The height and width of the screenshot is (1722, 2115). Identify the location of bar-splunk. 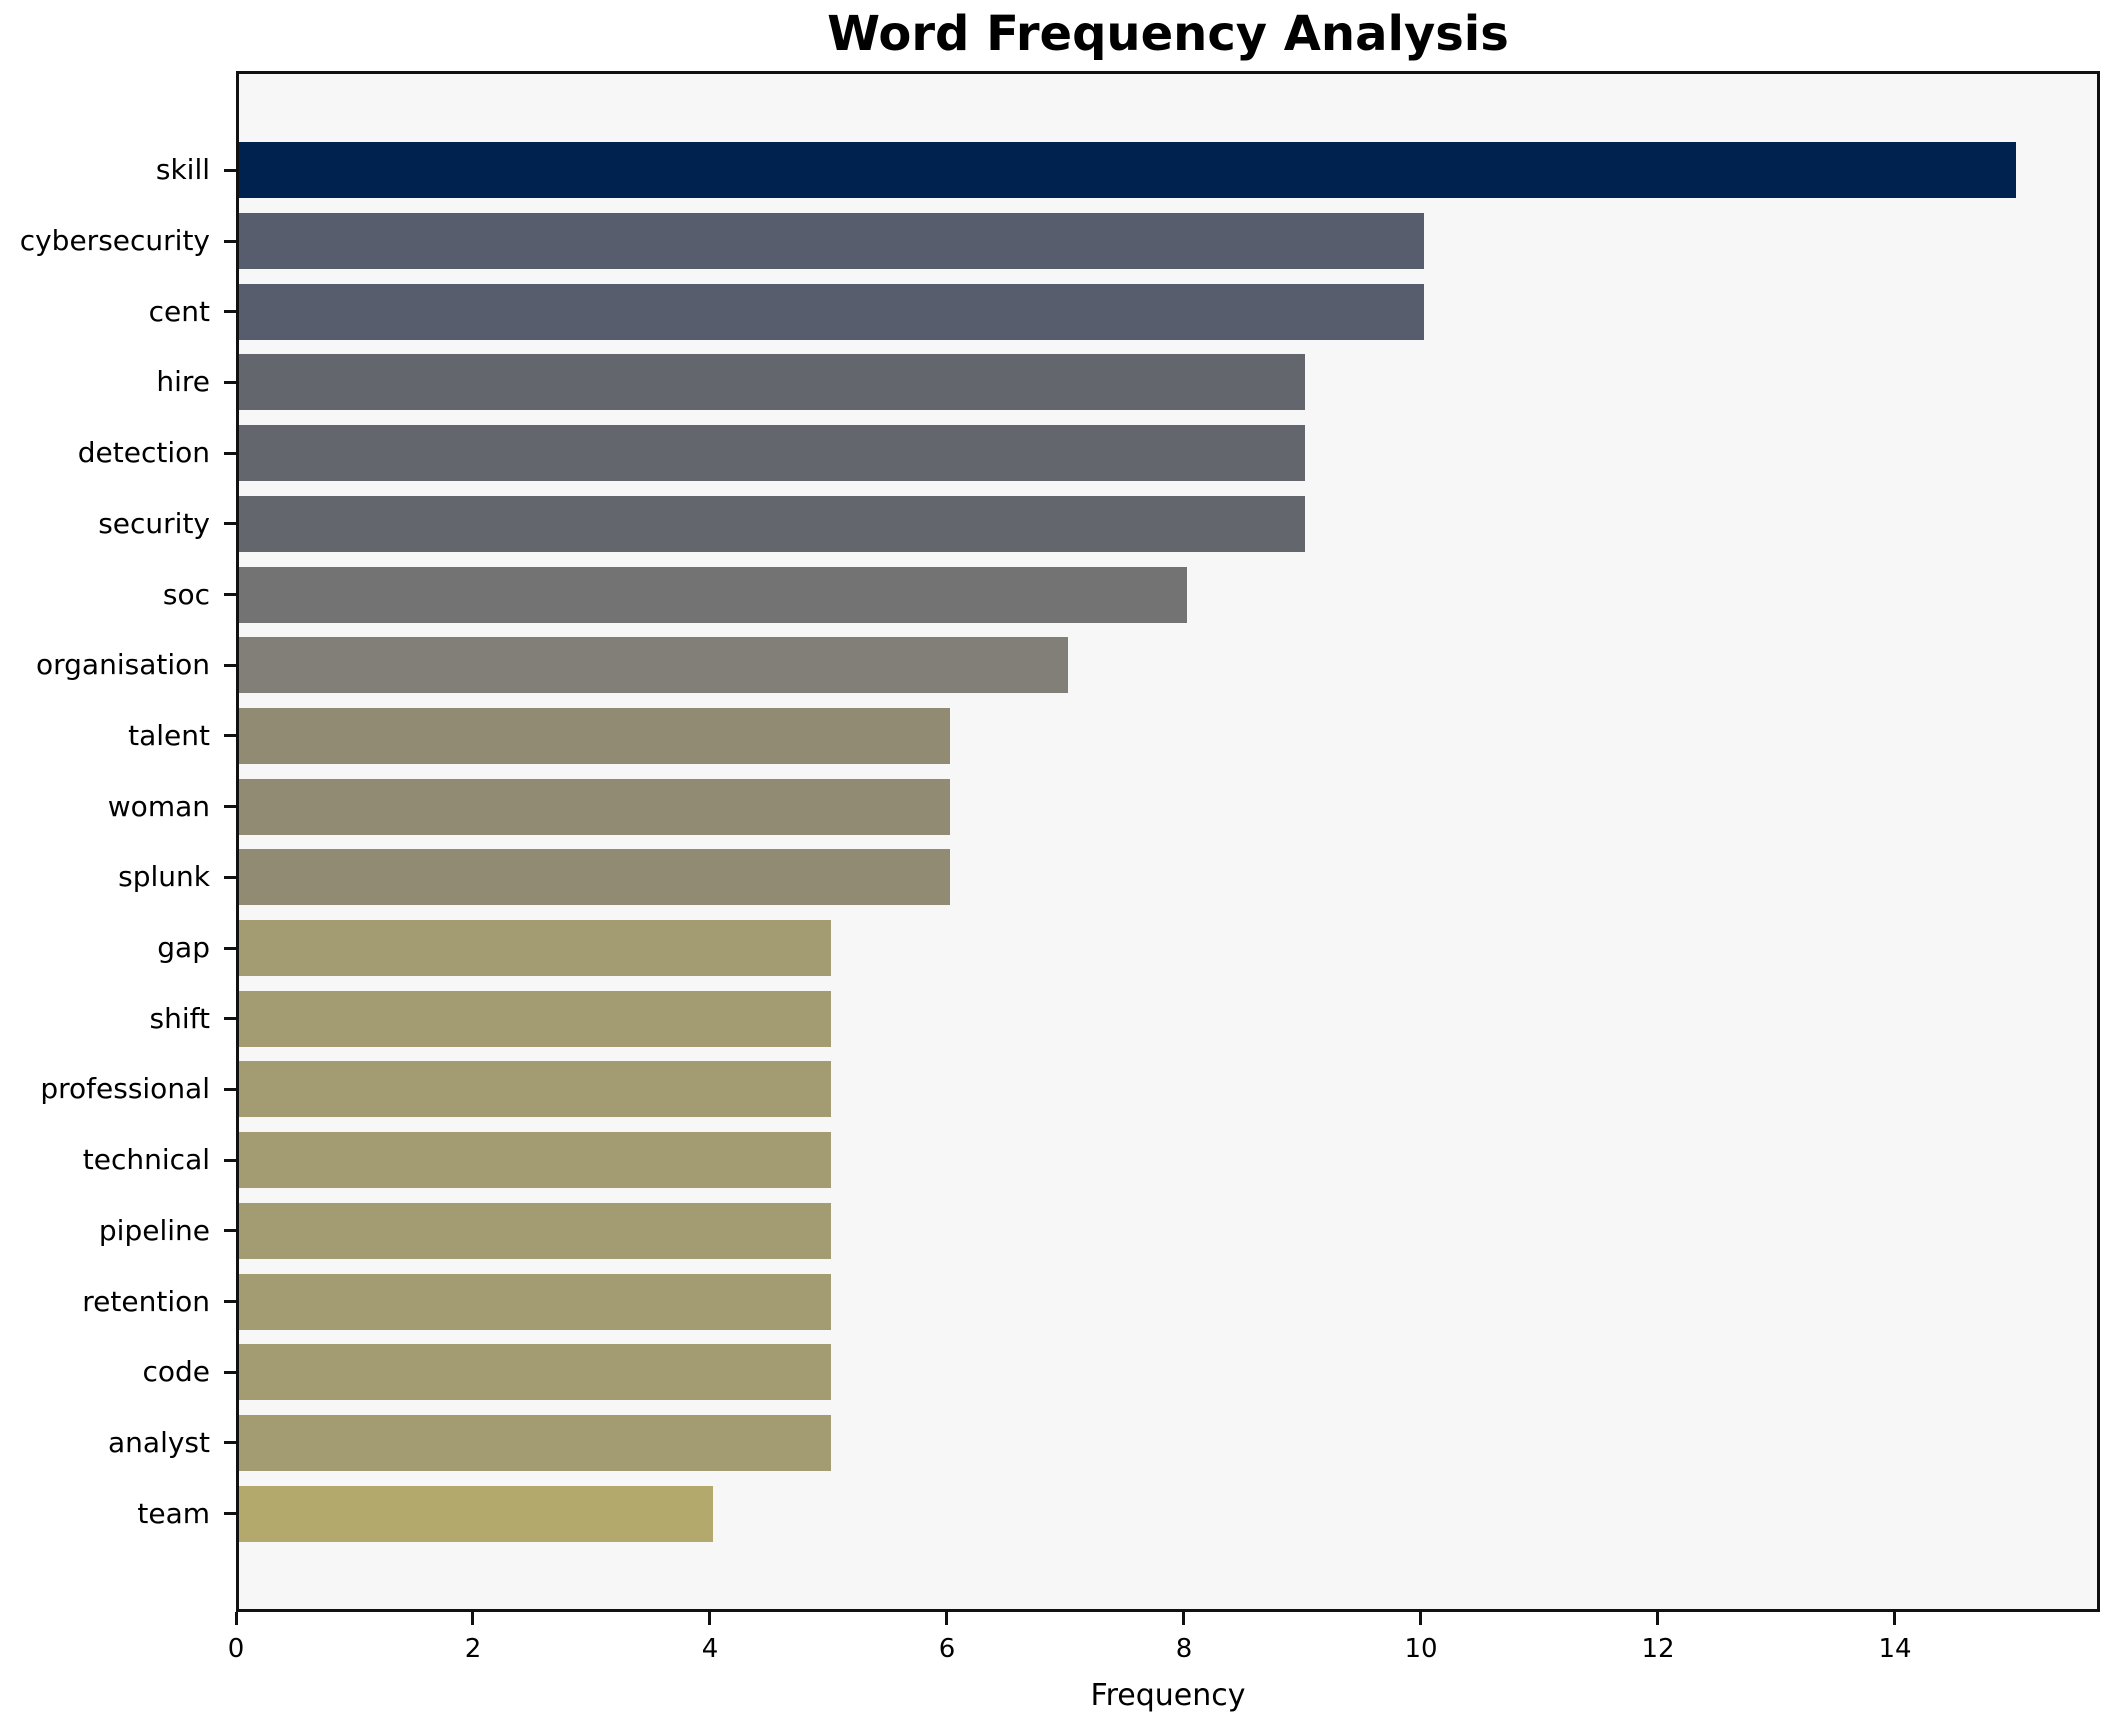
(594, 877).